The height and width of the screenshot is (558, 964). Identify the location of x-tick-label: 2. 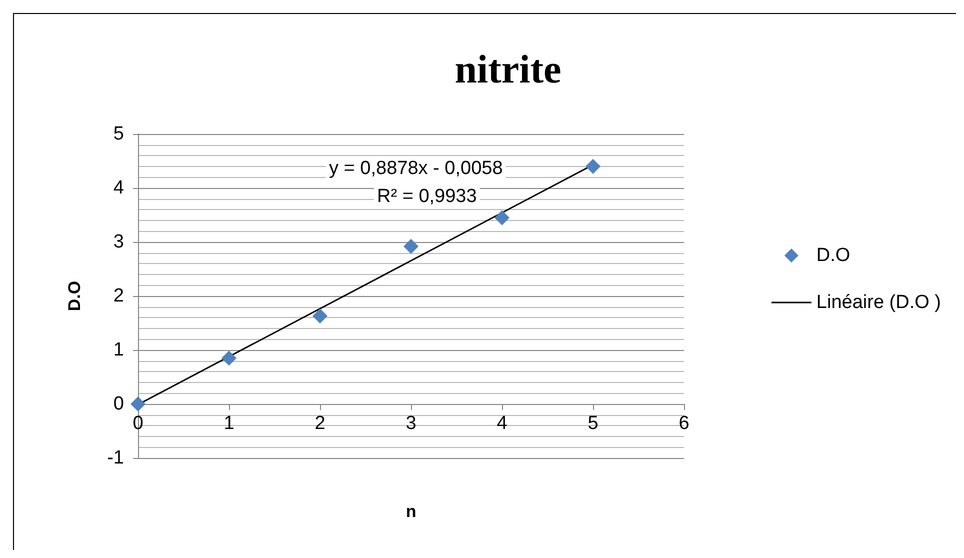
(320, 423).